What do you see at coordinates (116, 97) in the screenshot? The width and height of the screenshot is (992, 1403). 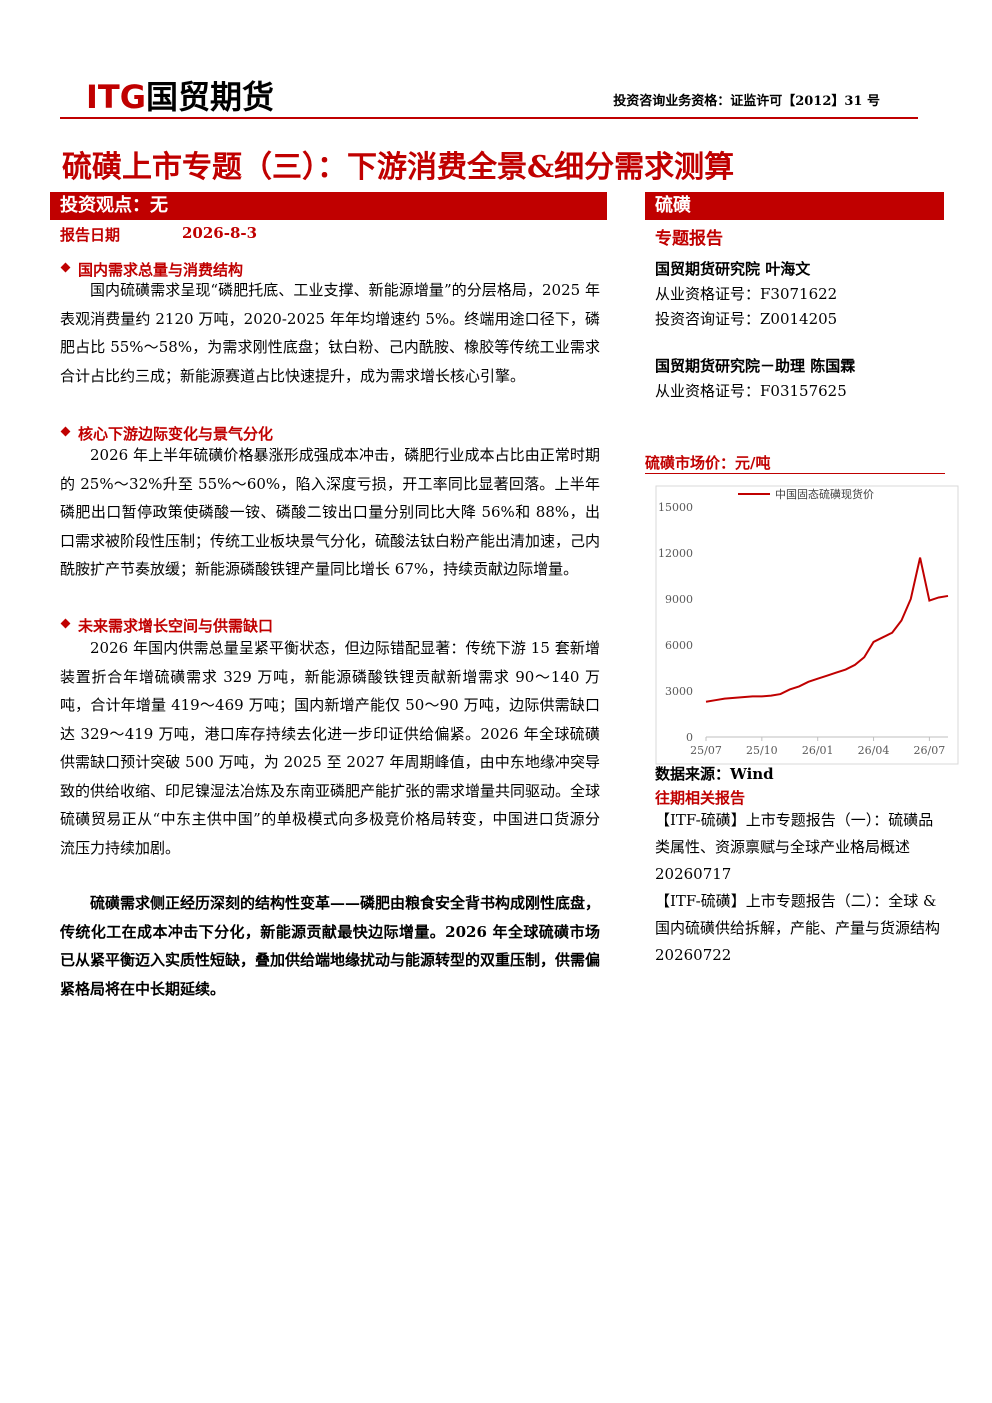 I see `logo-brand: ITG` at bounding box center [116, 97].